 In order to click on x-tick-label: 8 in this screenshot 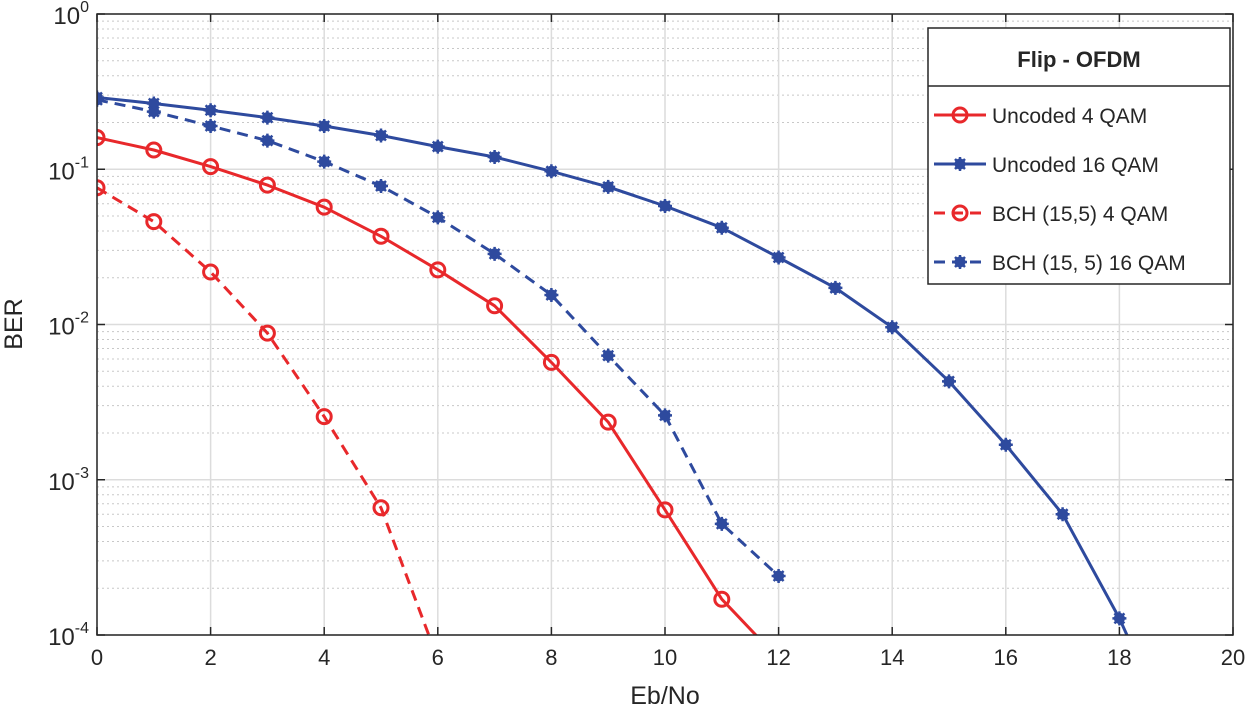, I will do `click(551, 657)`.